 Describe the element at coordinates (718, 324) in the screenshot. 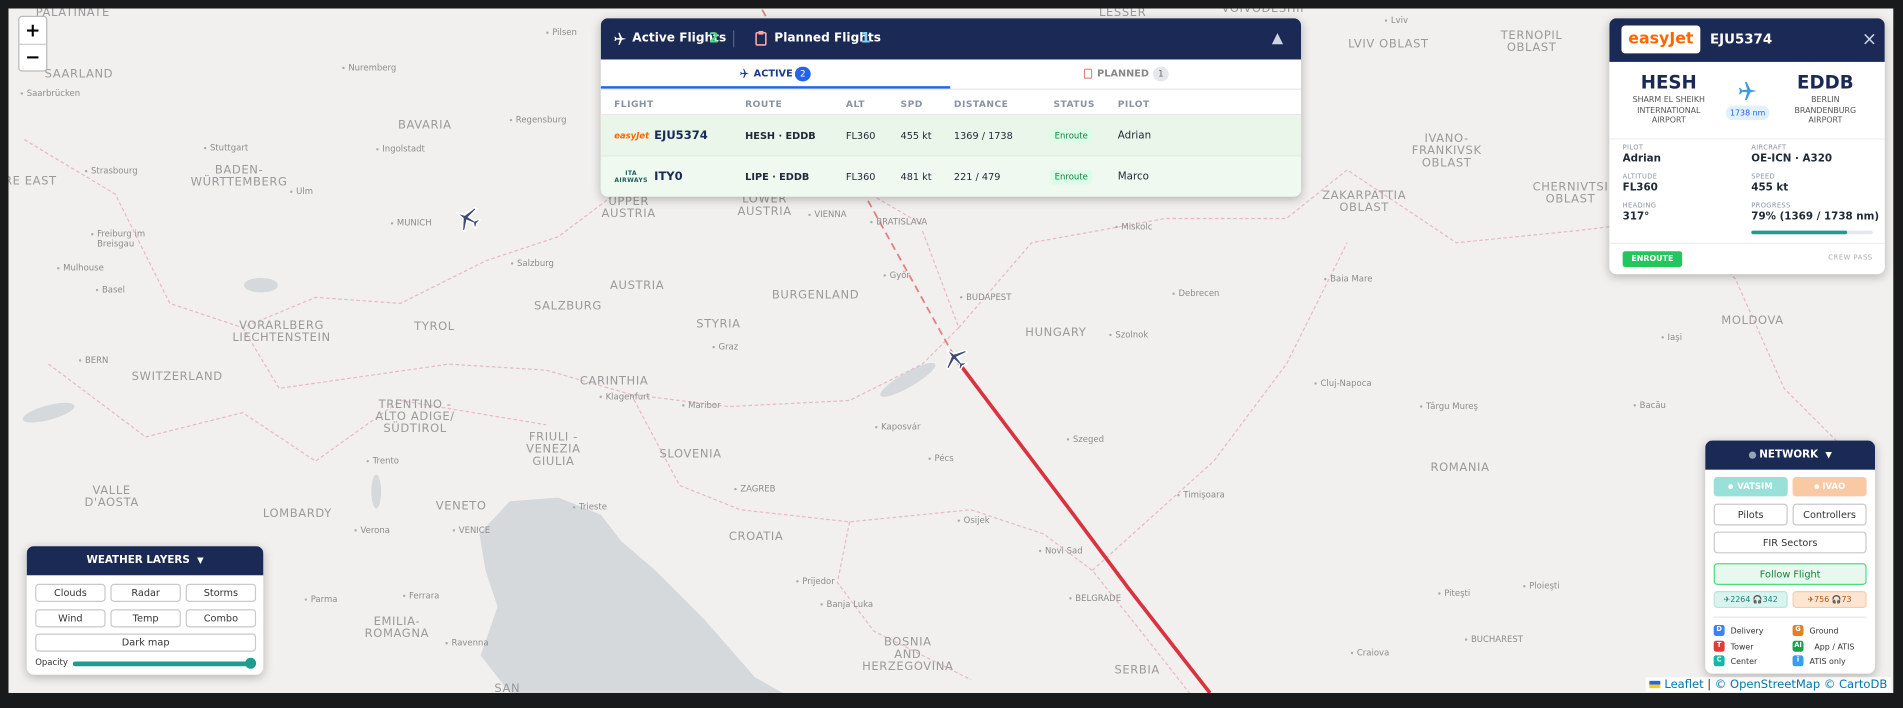

I see `region-label: STYRIA` at that location.